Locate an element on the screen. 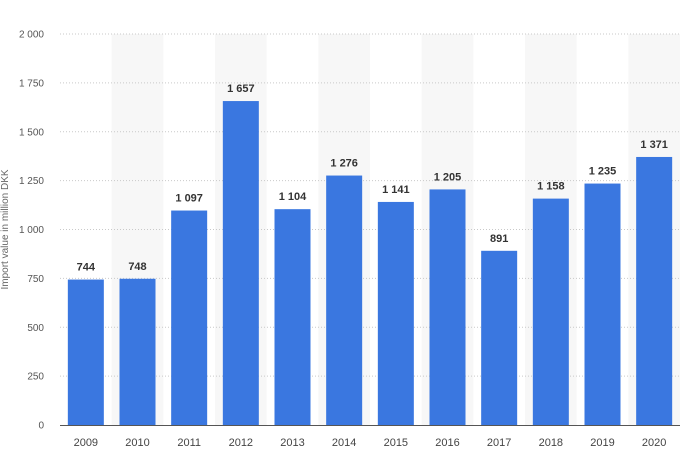 This screenshot has width=696, height=453. y-tick-label: 2 000 is located at coordinates (31, 35).